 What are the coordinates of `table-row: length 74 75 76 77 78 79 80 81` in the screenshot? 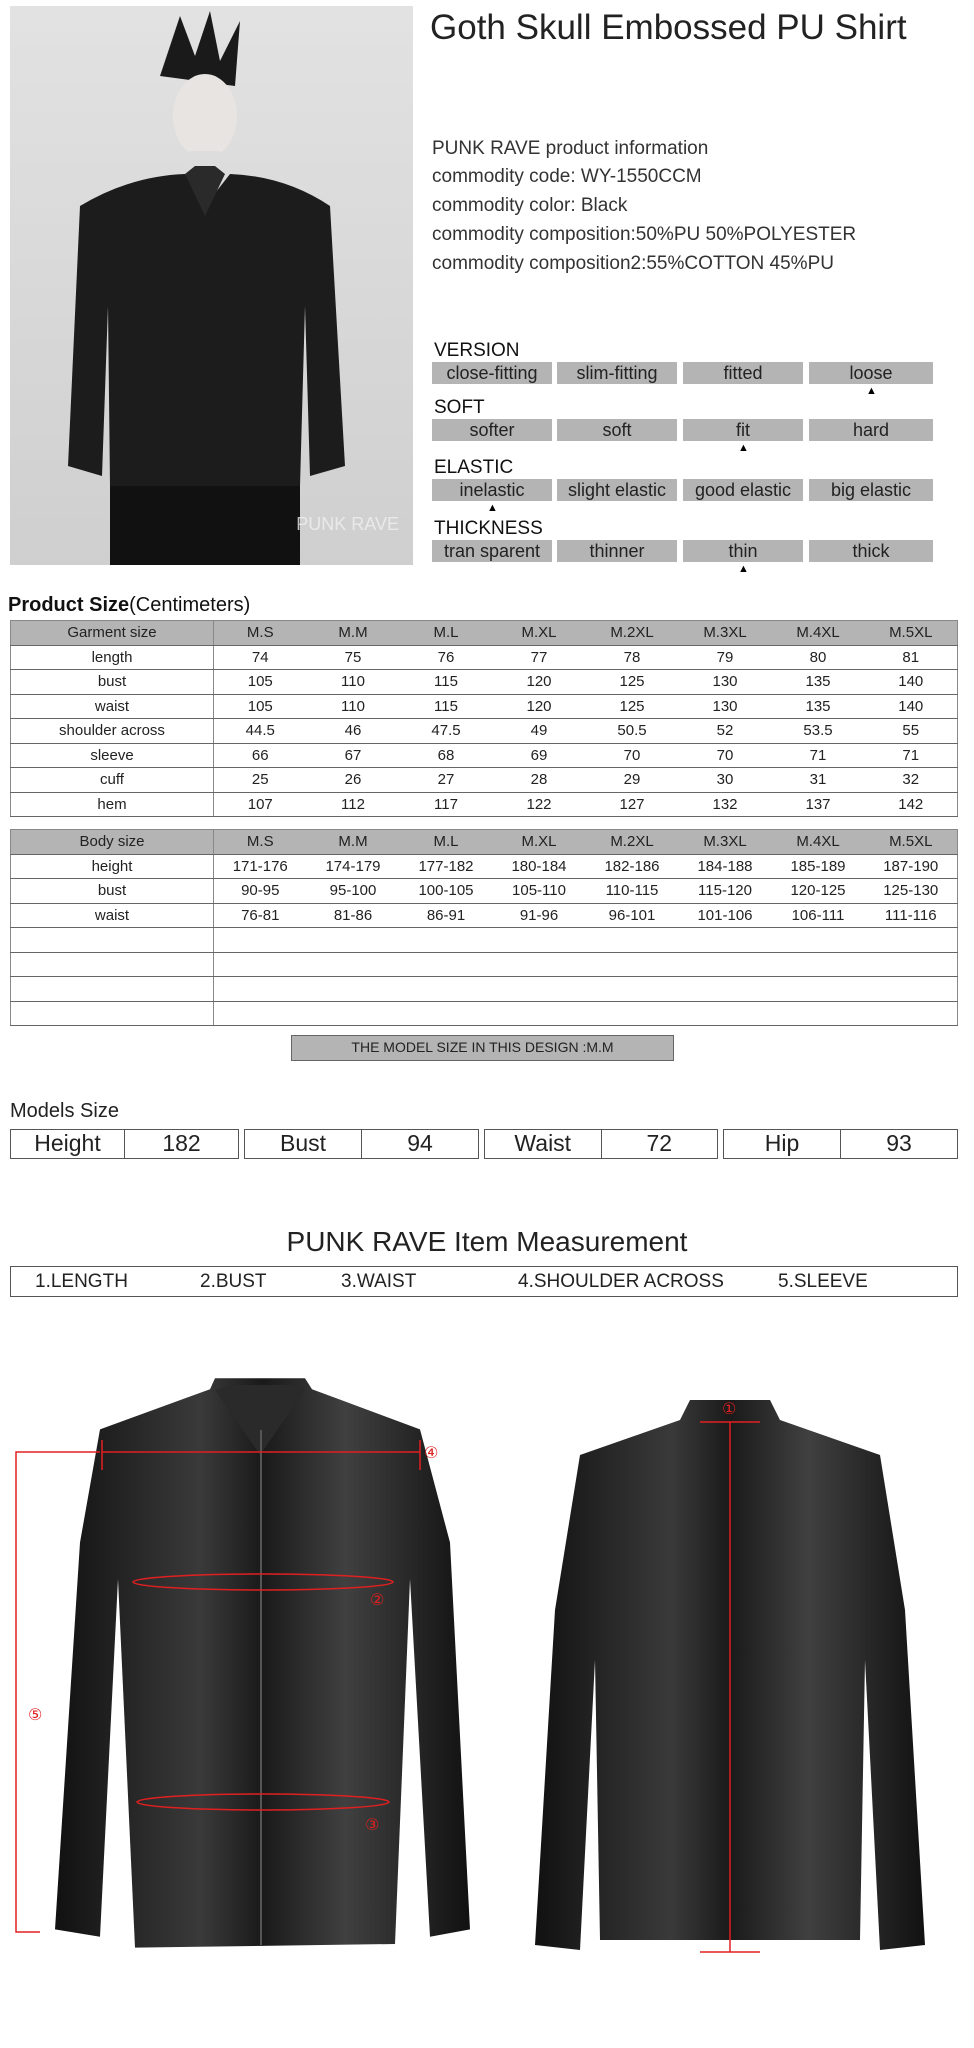 It's located at (484, 657).